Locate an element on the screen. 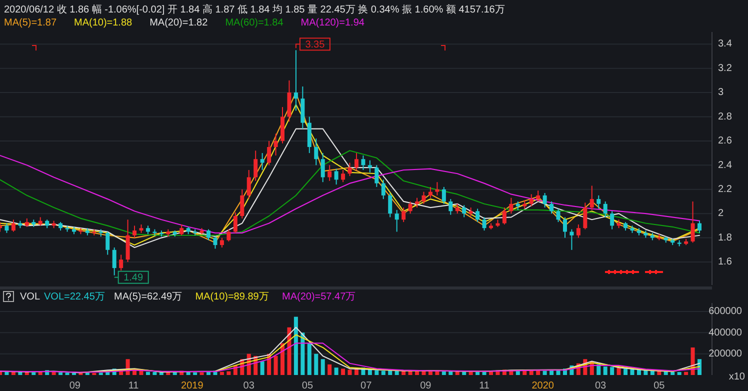 This screenshot has height=391, width=748. x-tick-label: 03 is located at coordinates (600, 385).